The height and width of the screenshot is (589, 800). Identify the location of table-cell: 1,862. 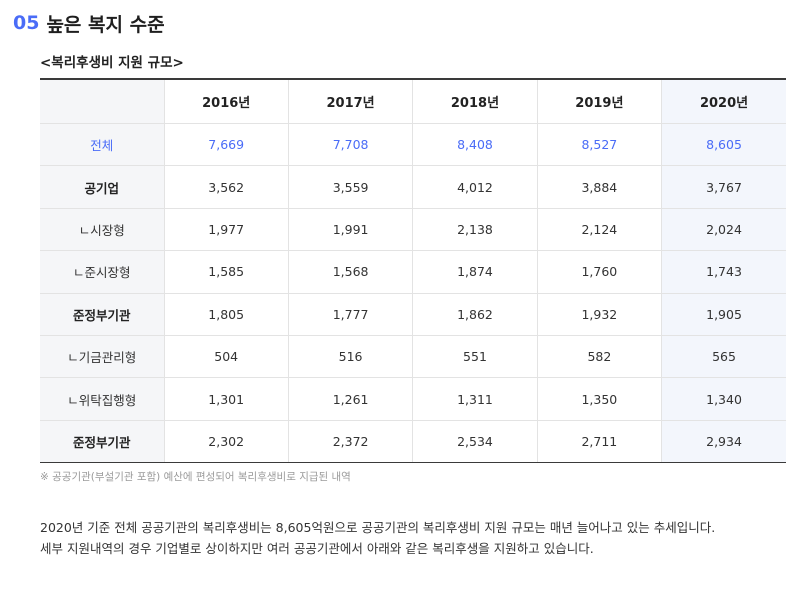
(475, 314).